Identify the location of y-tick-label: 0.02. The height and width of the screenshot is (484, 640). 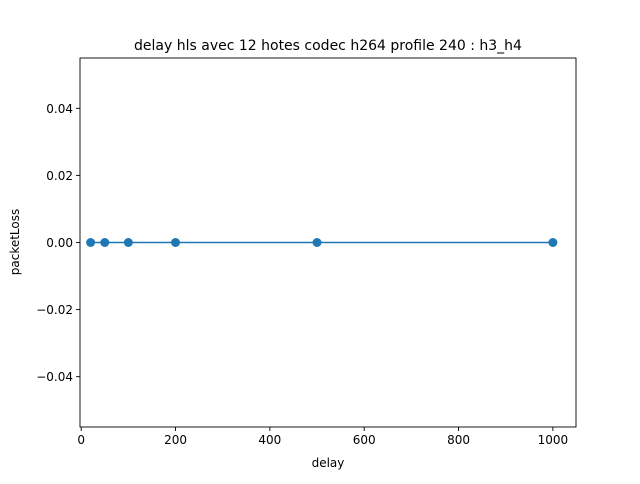
(59, 176).